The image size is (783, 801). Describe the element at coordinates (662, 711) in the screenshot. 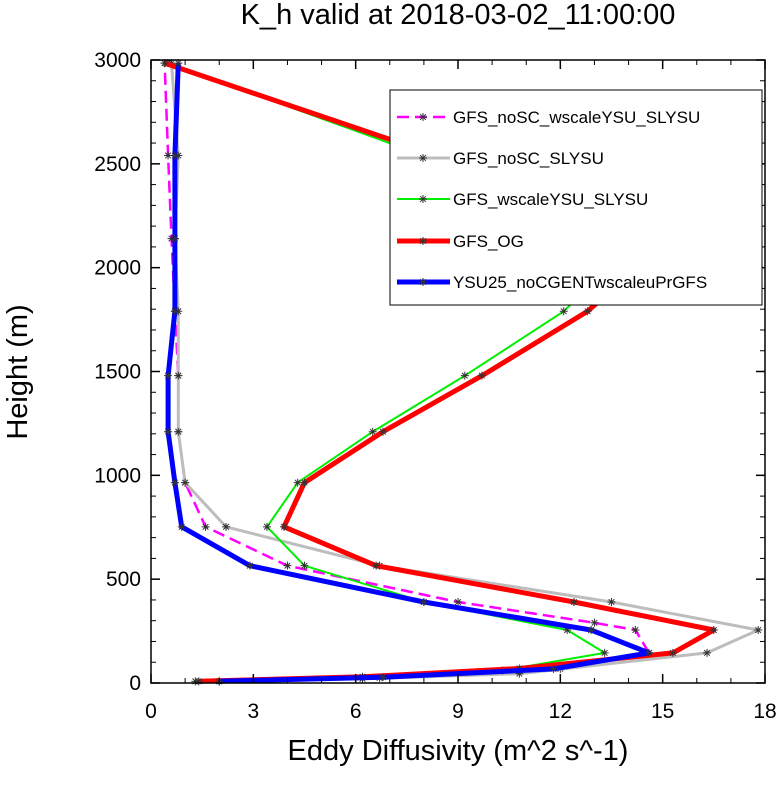

I see `x-tick-label: 15` at that location.